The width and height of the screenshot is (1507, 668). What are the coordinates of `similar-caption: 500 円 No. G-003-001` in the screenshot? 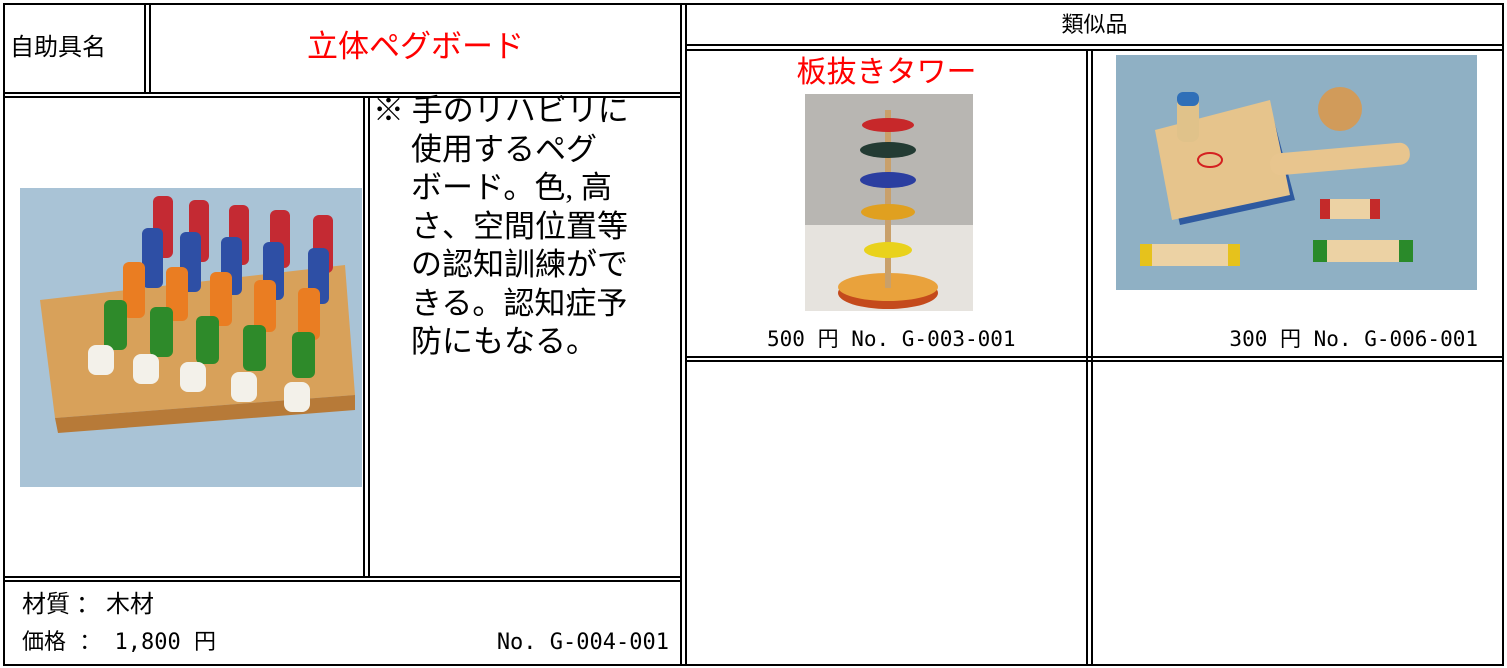 It's located at (891, 339).